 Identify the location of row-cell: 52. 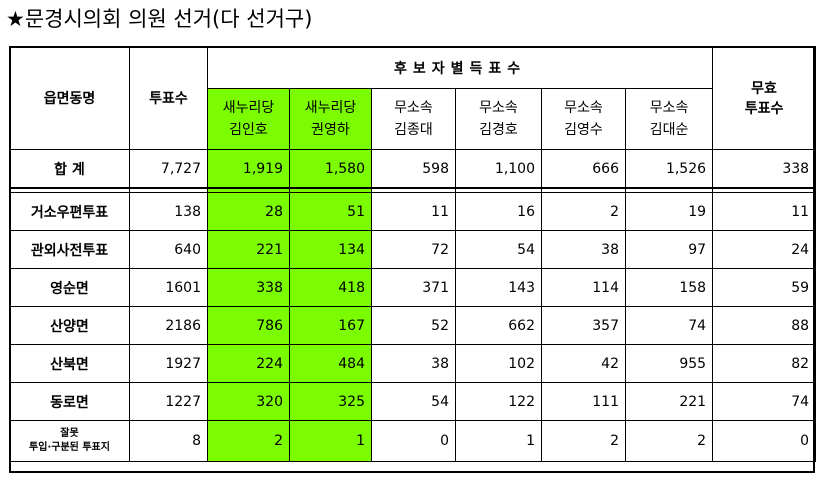
(413, 325).